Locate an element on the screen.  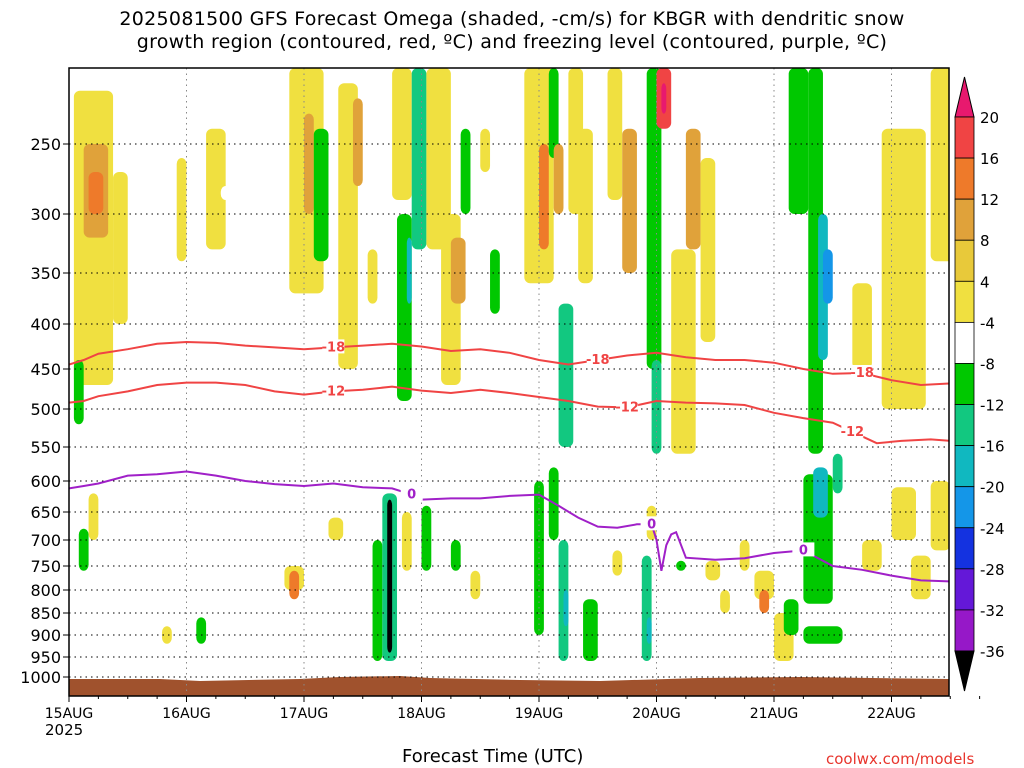
x-tick-label: 18AUG is located at coordinates (421, 714).